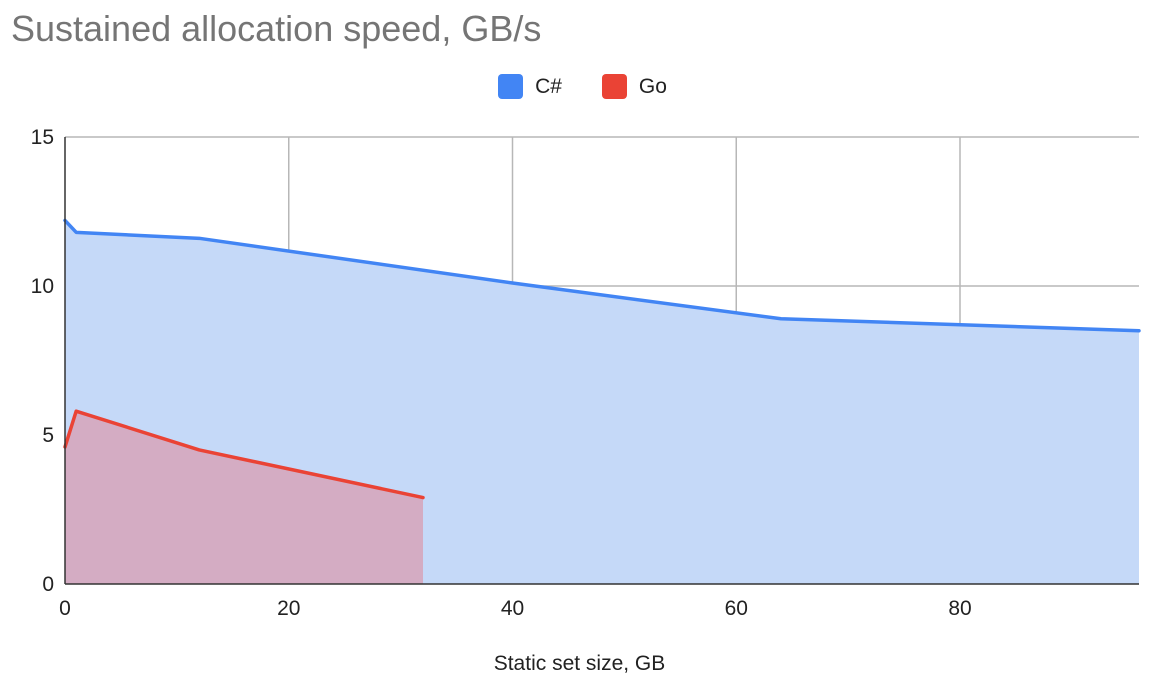 The height and width of the screenshot is (693, 1159). I want to click on legend-item-go: Go, so click(634, 86).